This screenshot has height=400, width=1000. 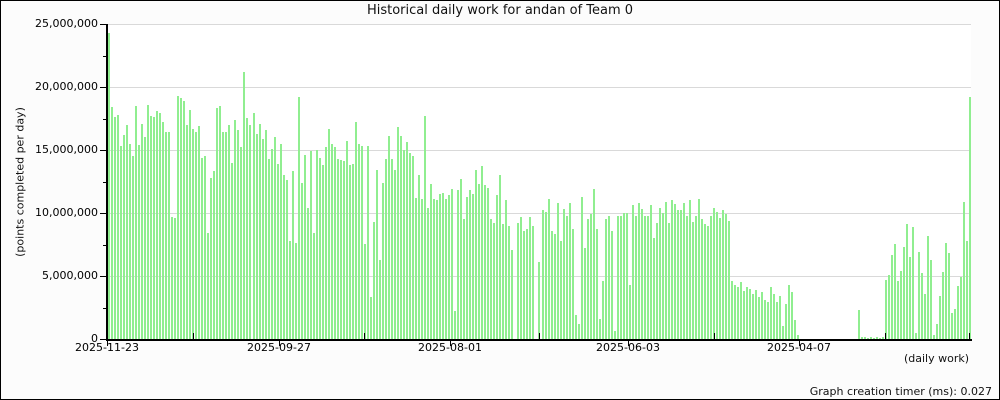 What do you see at coordinates (66, 149) in the screenshot?
I see `y-tick-label: 15,000,000` at bounding box center [66, 149].